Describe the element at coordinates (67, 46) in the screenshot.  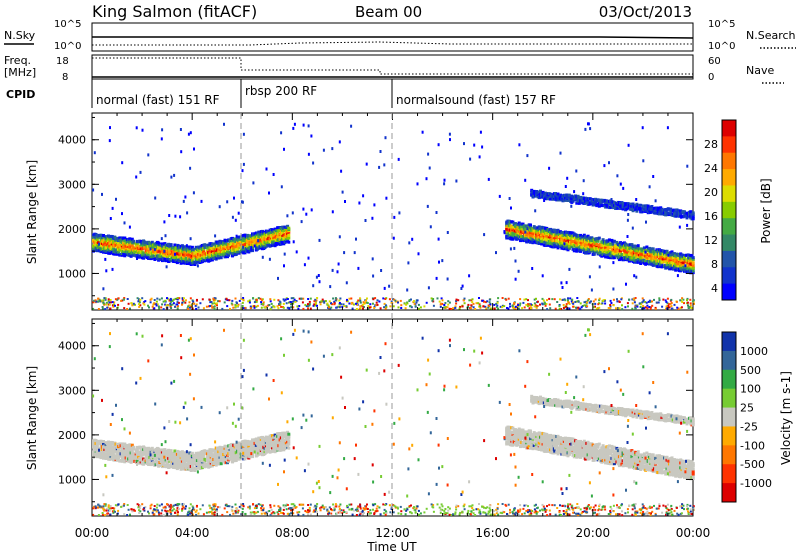
I see `nsky-tick-bottom: 10^0` at that location.